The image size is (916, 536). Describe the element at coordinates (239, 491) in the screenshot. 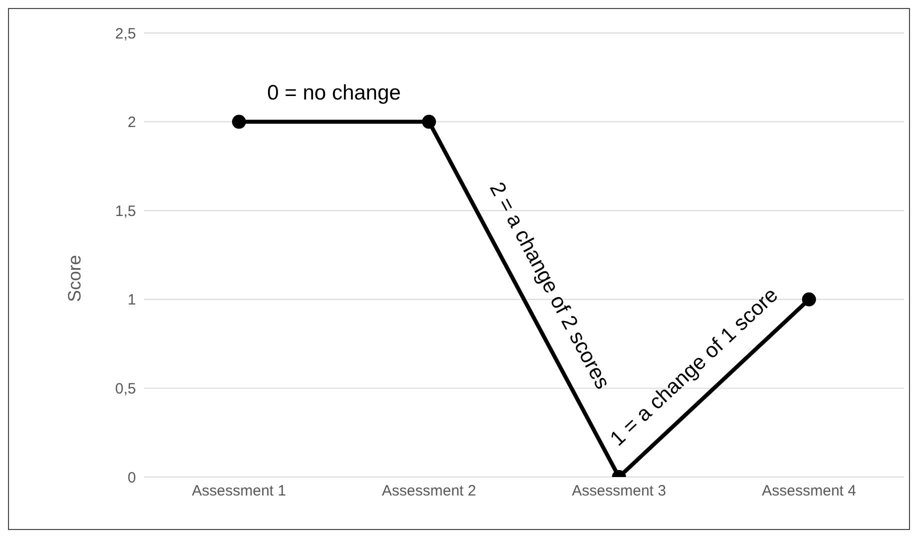

I see `x-tick-label: Assessment 1` at that location.